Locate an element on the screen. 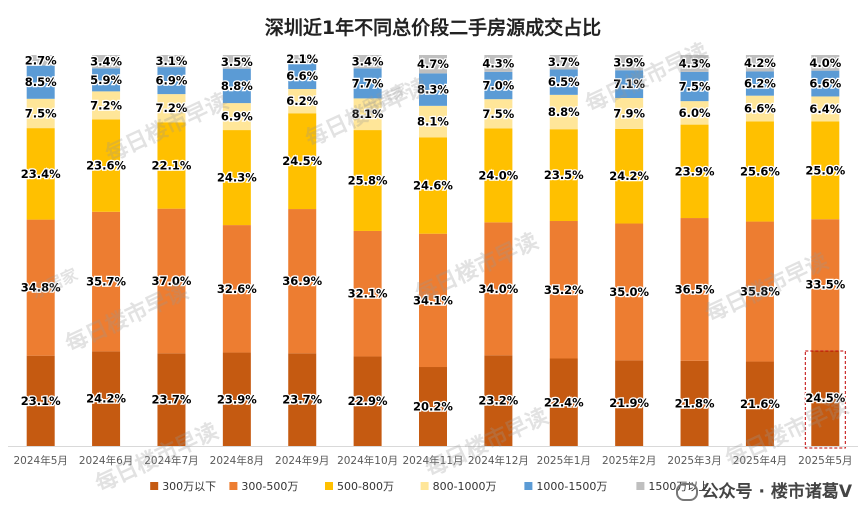  data-label: 4.0% is located at coordinates (825, 63).